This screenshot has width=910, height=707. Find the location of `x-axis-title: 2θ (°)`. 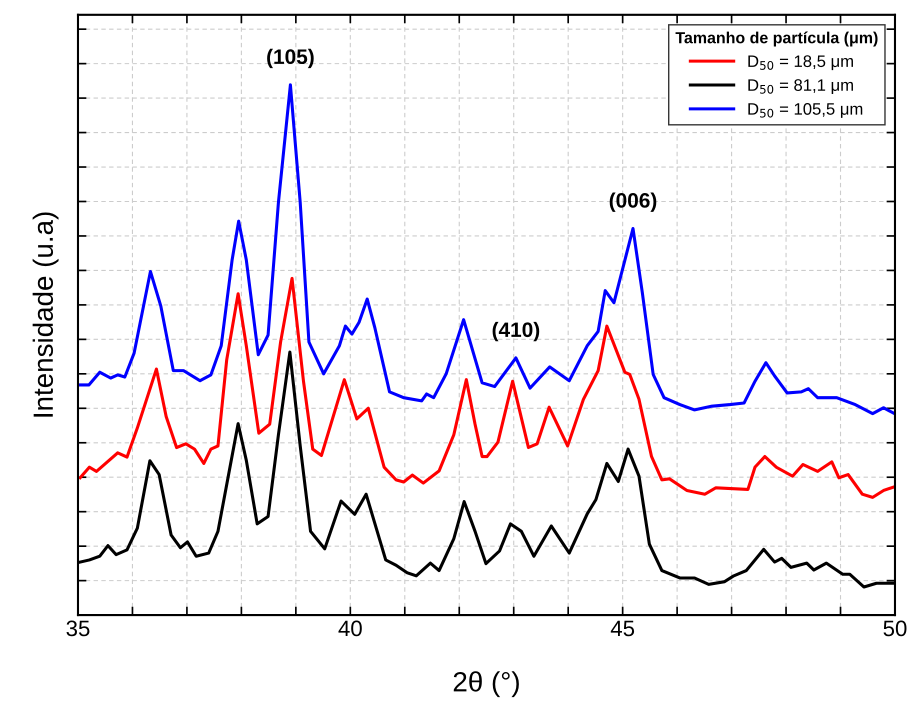

x-axis-title: 2θ (°) is located at coordinates (486, 684).